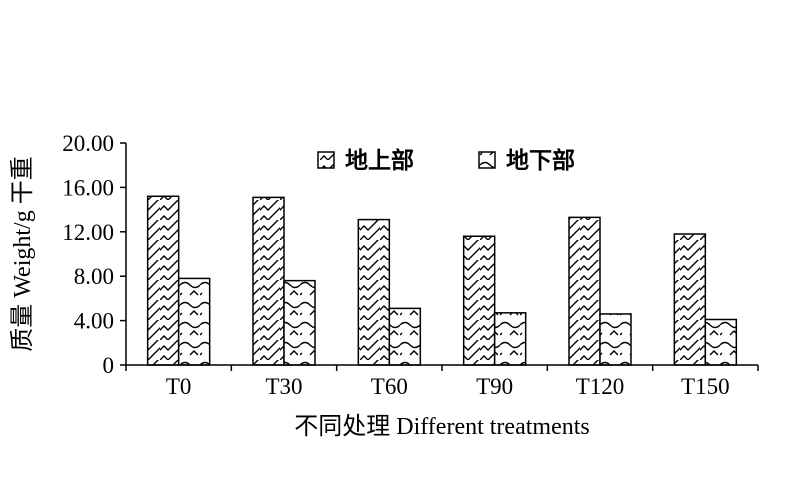  What do you see at coordinates (283, 386) in the screenshot?
I see `x-tick-label: T30` at bounding box center [283, 386].